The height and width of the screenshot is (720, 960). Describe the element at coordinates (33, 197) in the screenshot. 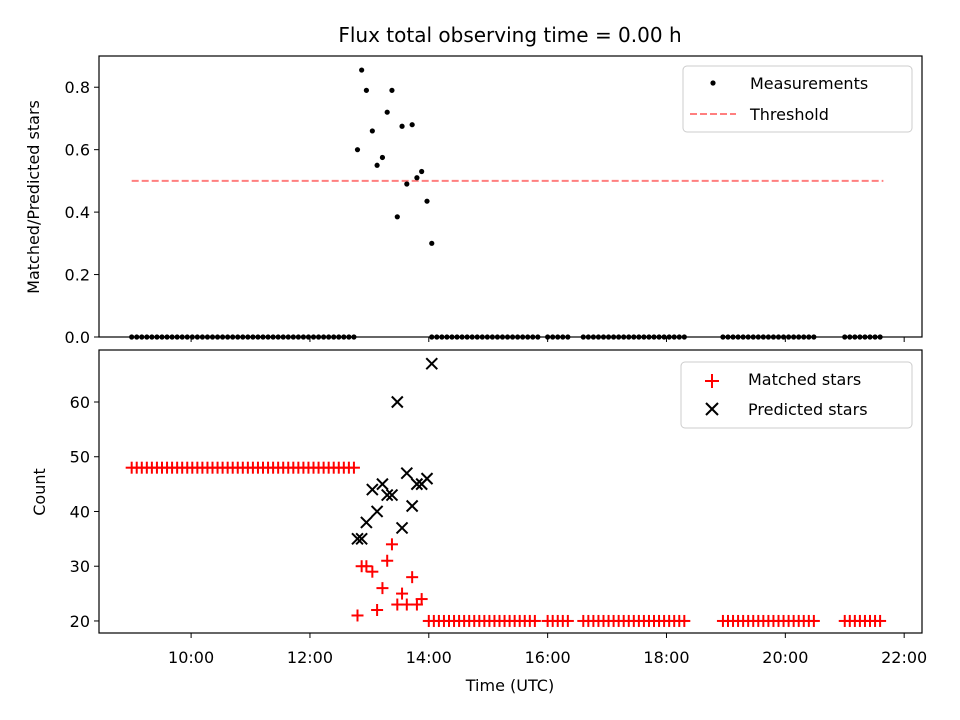

I see `top-y-axis-label: Matched/Predicted stars` at that location.